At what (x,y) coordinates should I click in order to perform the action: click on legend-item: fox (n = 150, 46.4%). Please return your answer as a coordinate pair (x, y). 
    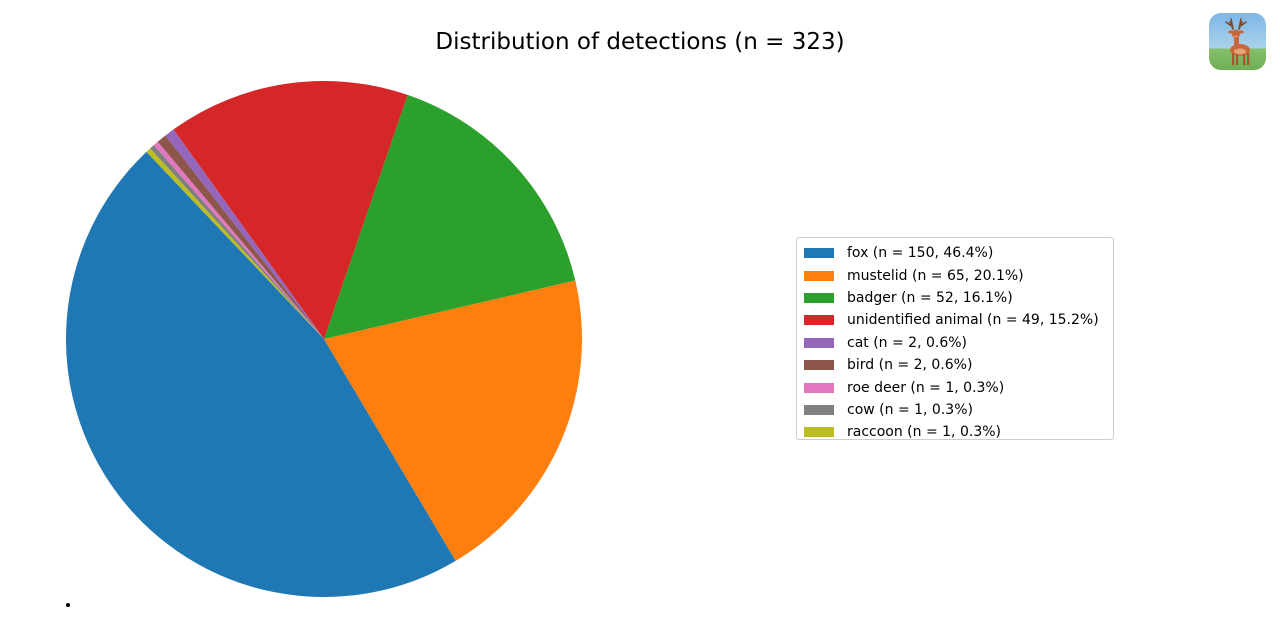
    Looking at the image, I should click on (958, 253).